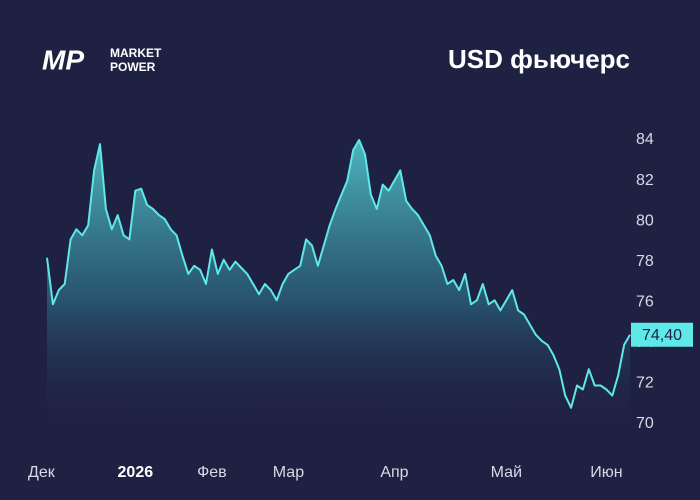 The image size is (700, 500). What do you see at coordinates (645, 423) in the screenshot?
I see `y-tick-label: 70` at bounding box center [645, 423].